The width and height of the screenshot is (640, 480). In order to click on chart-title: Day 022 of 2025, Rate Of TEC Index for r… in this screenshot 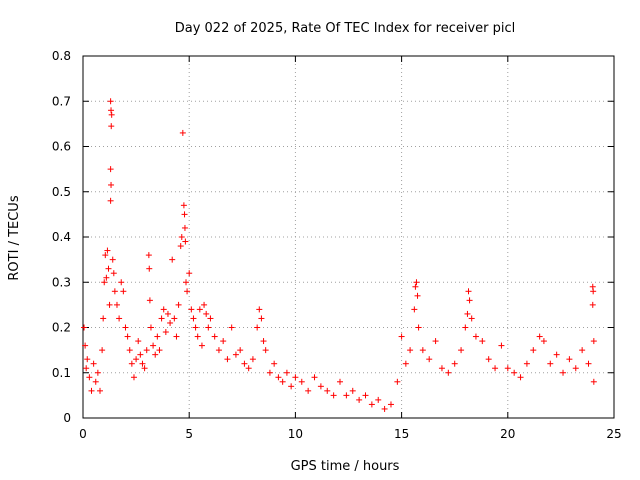, I will do `click(345, 28)`.